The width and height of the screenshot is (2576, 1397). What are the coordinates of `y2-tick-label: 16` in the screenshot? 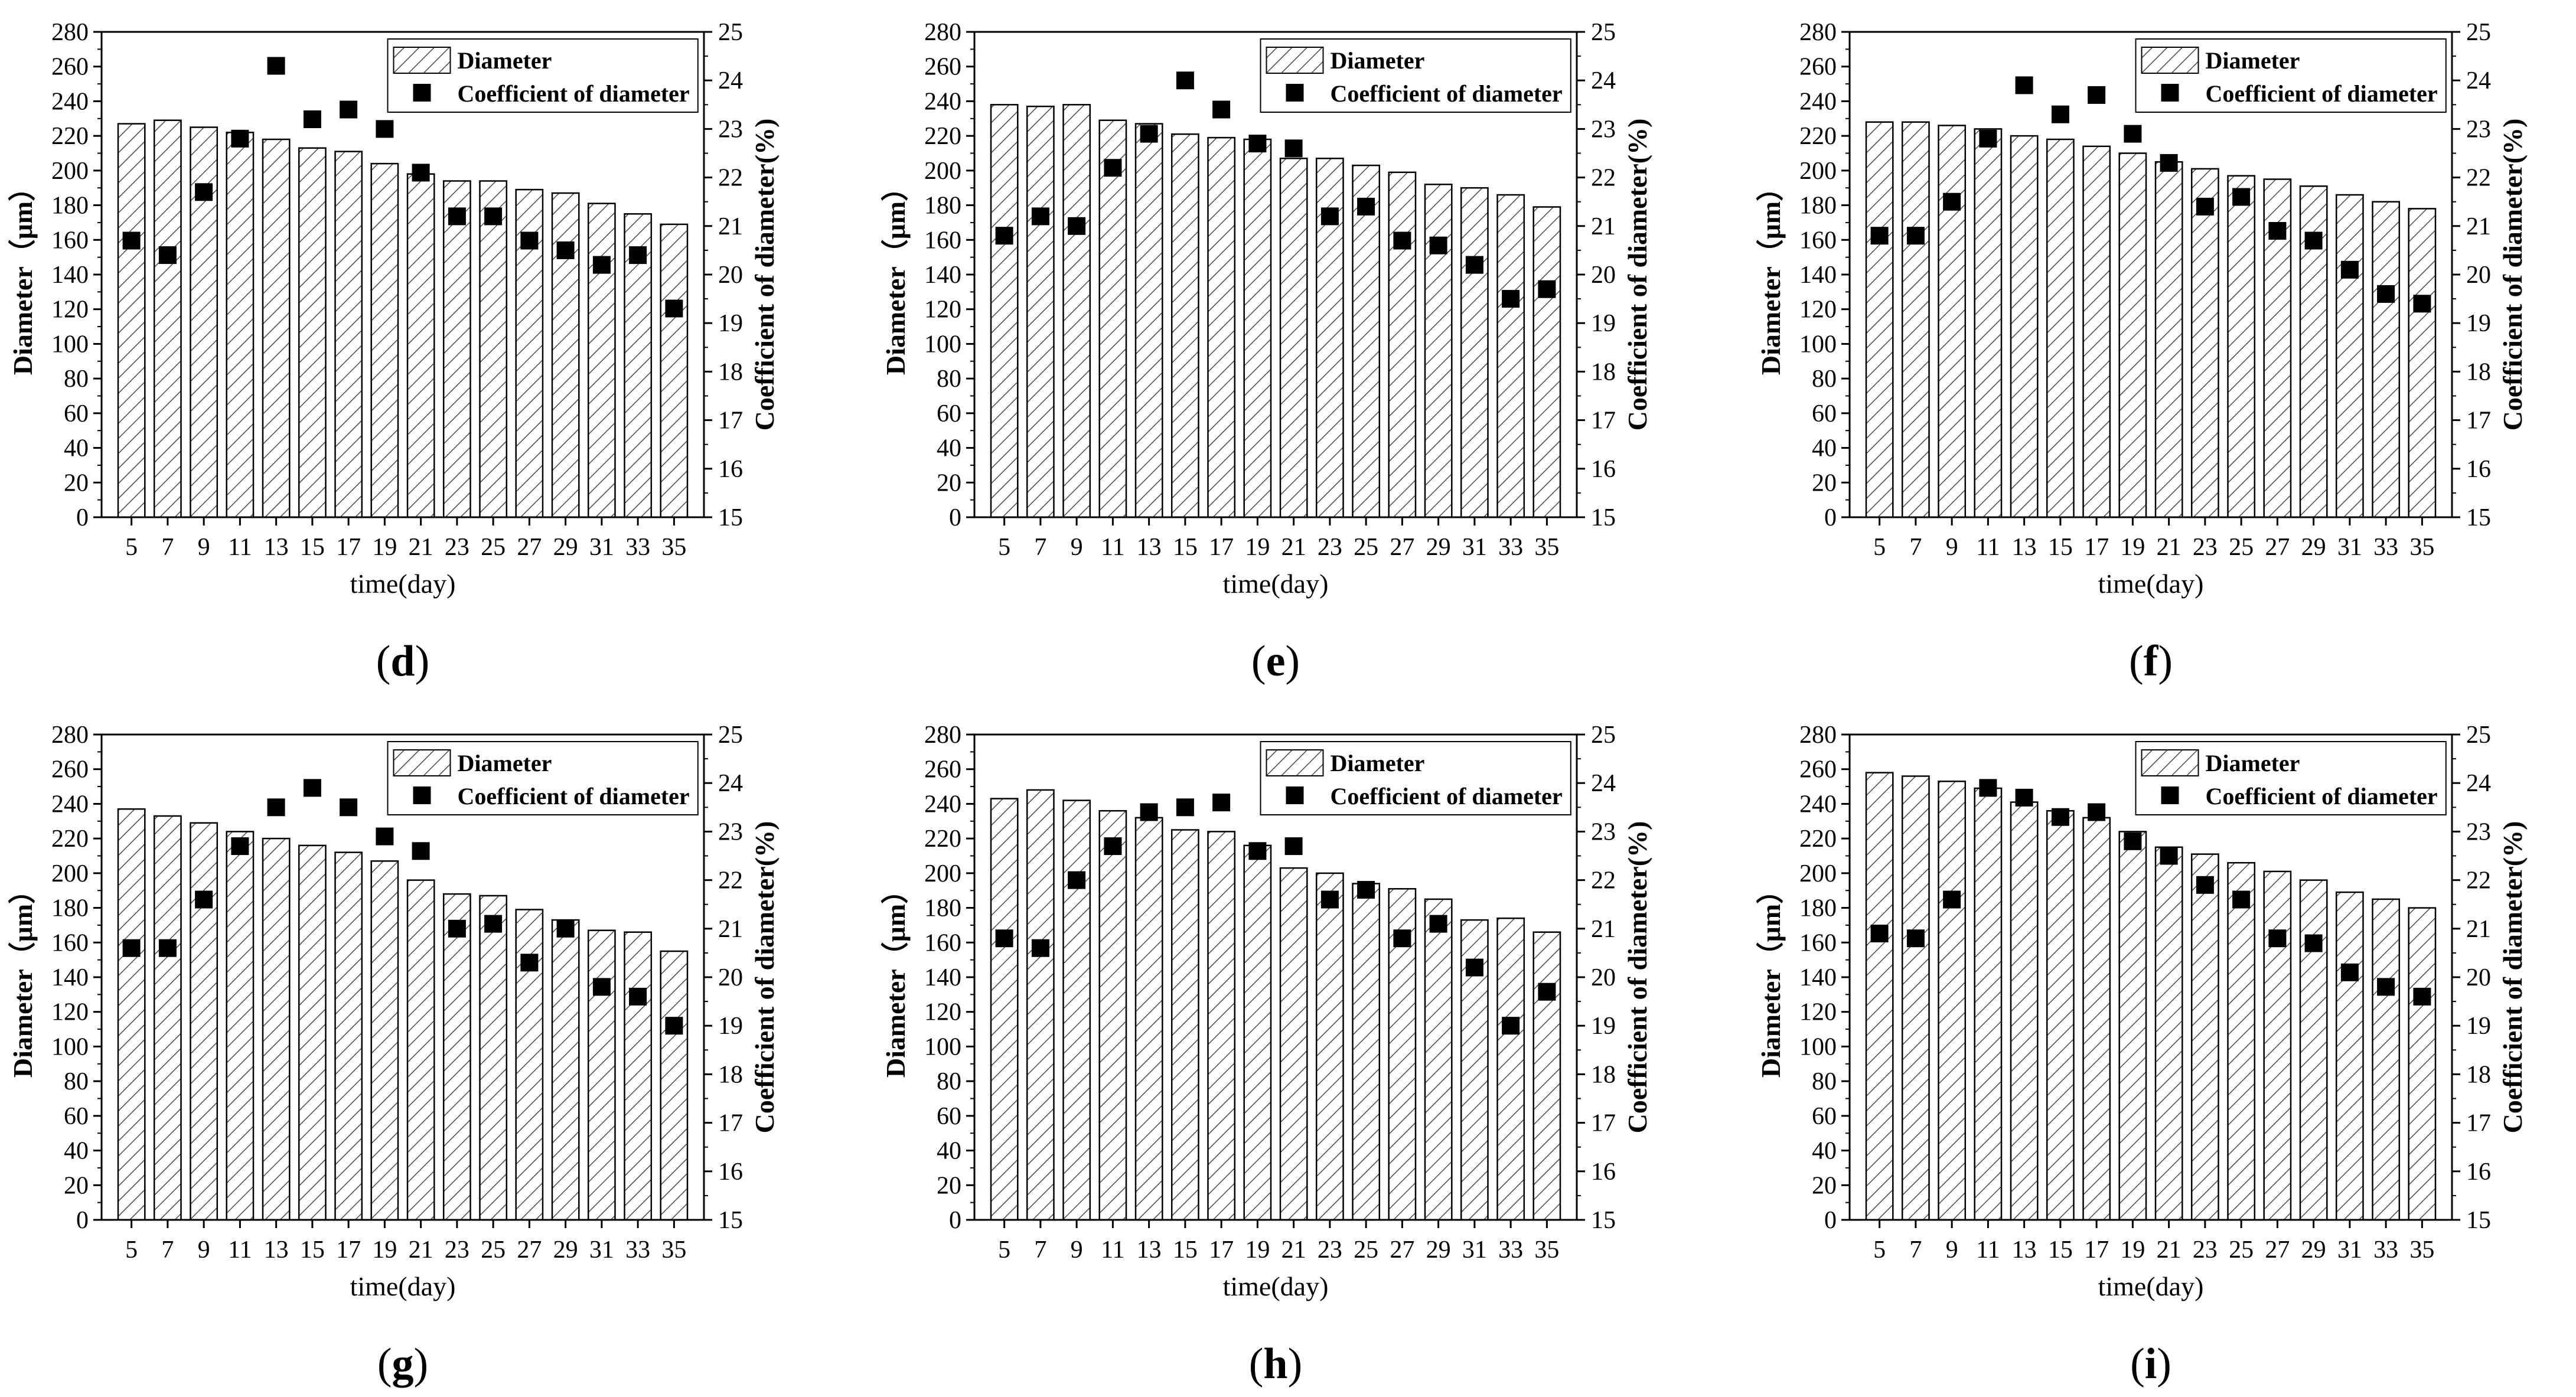 It's located at (731, 469).